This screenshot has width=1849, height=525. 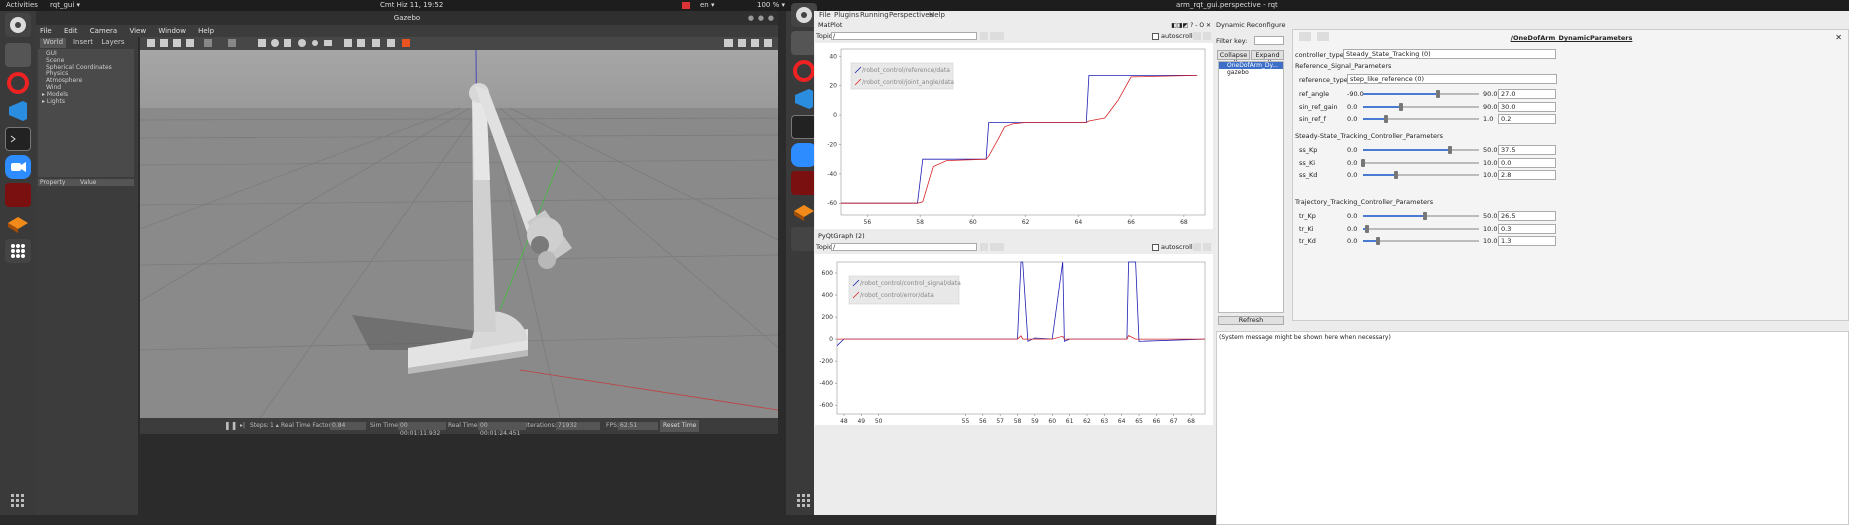 What do you see at coordinates (103, 31) in the screenshot?
I see `menu-camera: Camera` at bounding box center [103, 31].